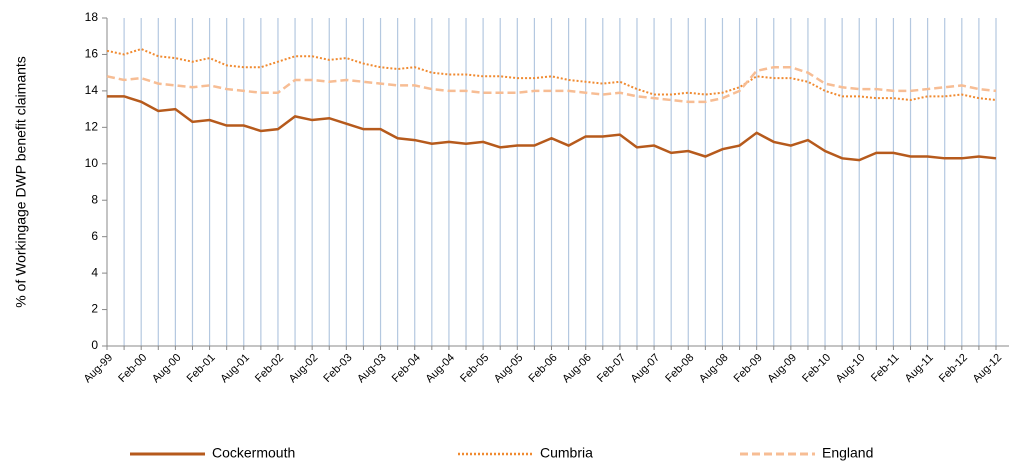 This screenshot has height=464, width=1009. Describe the element at coordinates (132, 368) in the screenshot. I see `x-tick-label: Feb-00` at that location.